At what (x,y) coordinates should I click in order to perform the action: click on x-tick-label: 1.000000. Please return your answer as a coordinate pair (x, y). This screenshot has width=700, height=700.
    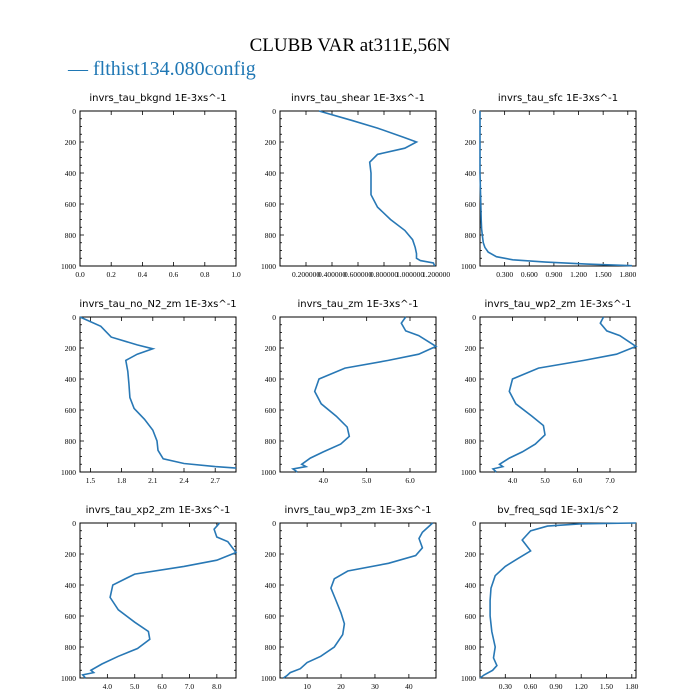
    Looking at the image, I should click on (410, 274).